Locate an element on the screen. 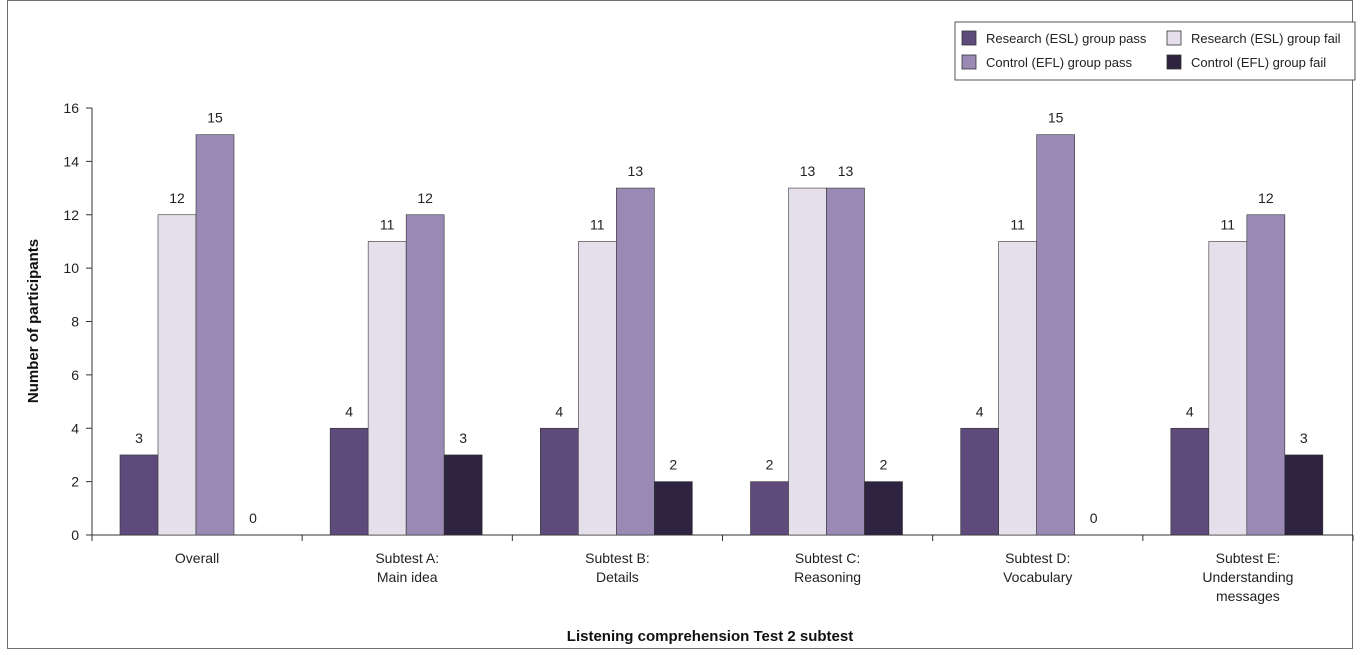 The height and width of the screenshot is (656, 1358). x-category-label: Reasoning is located at coordinates (827, 577).